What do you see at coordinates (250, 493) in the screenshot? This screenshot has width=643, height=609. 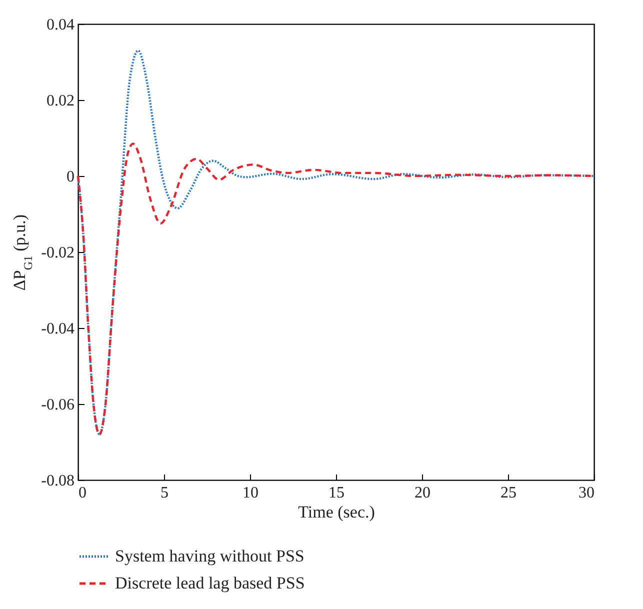 I see `x-tick-label: 10` at bounding box center [250, 493].